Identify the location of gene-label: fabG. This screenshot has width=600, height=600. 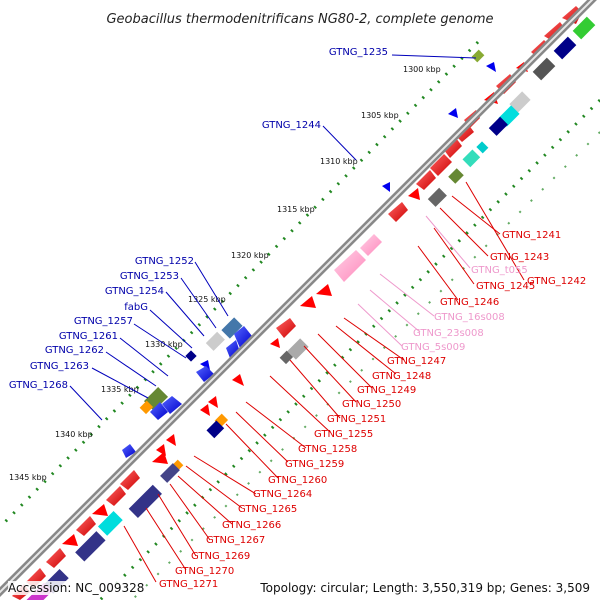
(136, 307).